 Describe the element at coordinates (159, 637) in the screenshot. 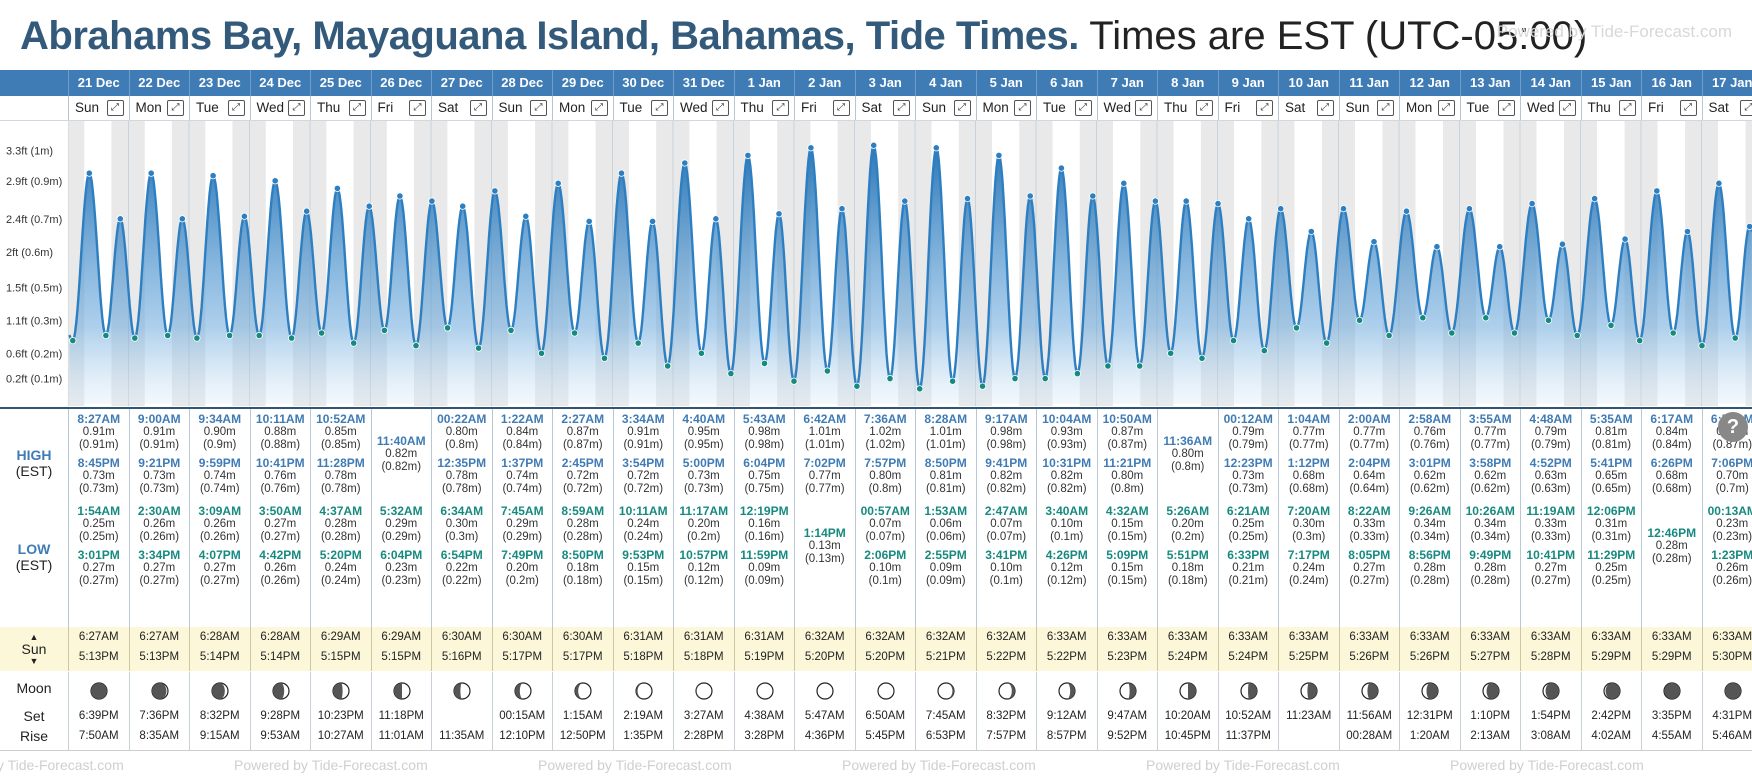

I see `sunrise-time: 6:27AM` at that location.